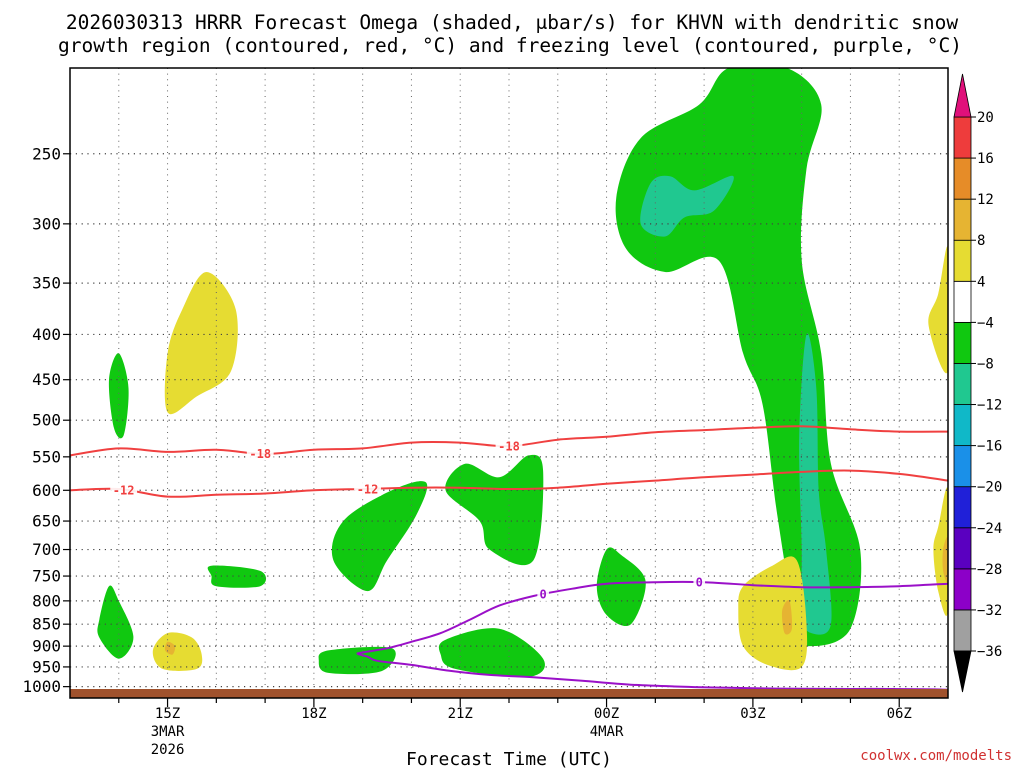 This screenshot has width=1024, height=768. I want to click on x-tick-label-06Z: 06Z, so click(899, 714).